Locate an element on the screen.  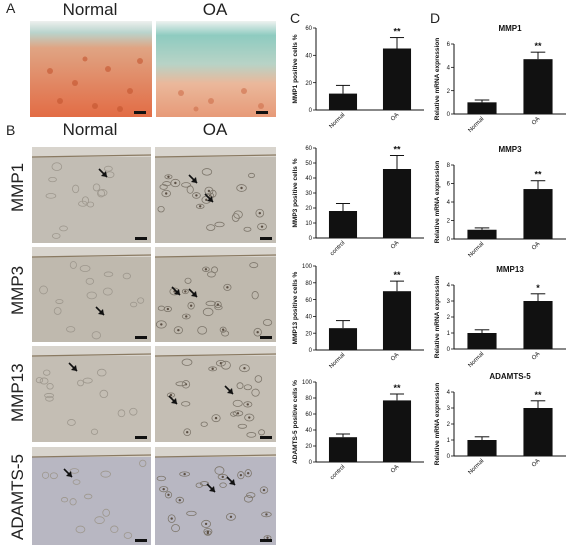
chart-title: ADAMTS-5 is located at coordinates (510, 376).